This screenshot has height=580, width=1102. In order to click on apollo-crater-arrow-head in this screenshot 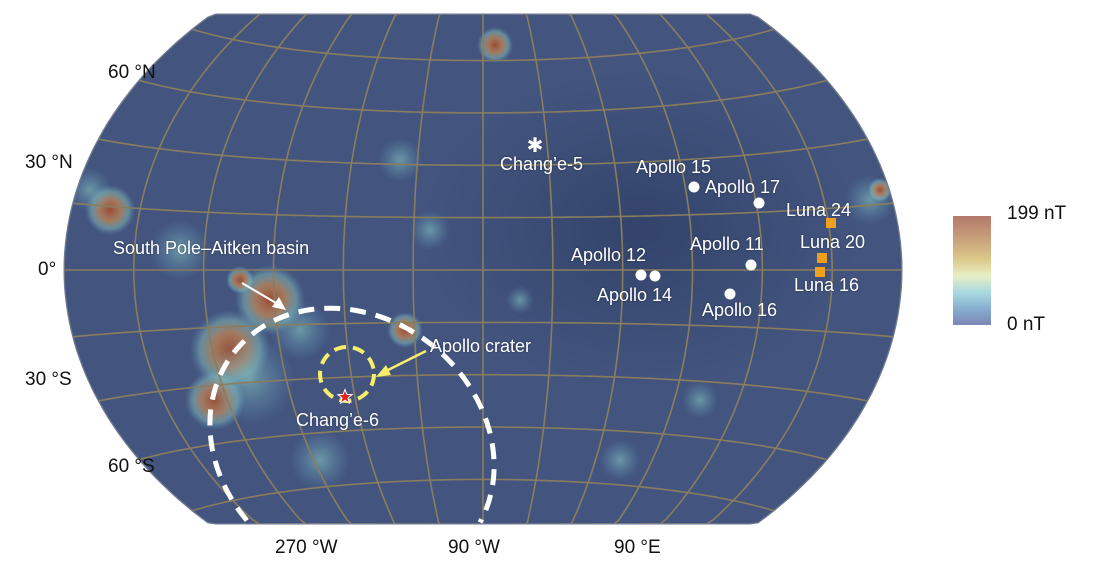, I will do `click(383, 371)`.